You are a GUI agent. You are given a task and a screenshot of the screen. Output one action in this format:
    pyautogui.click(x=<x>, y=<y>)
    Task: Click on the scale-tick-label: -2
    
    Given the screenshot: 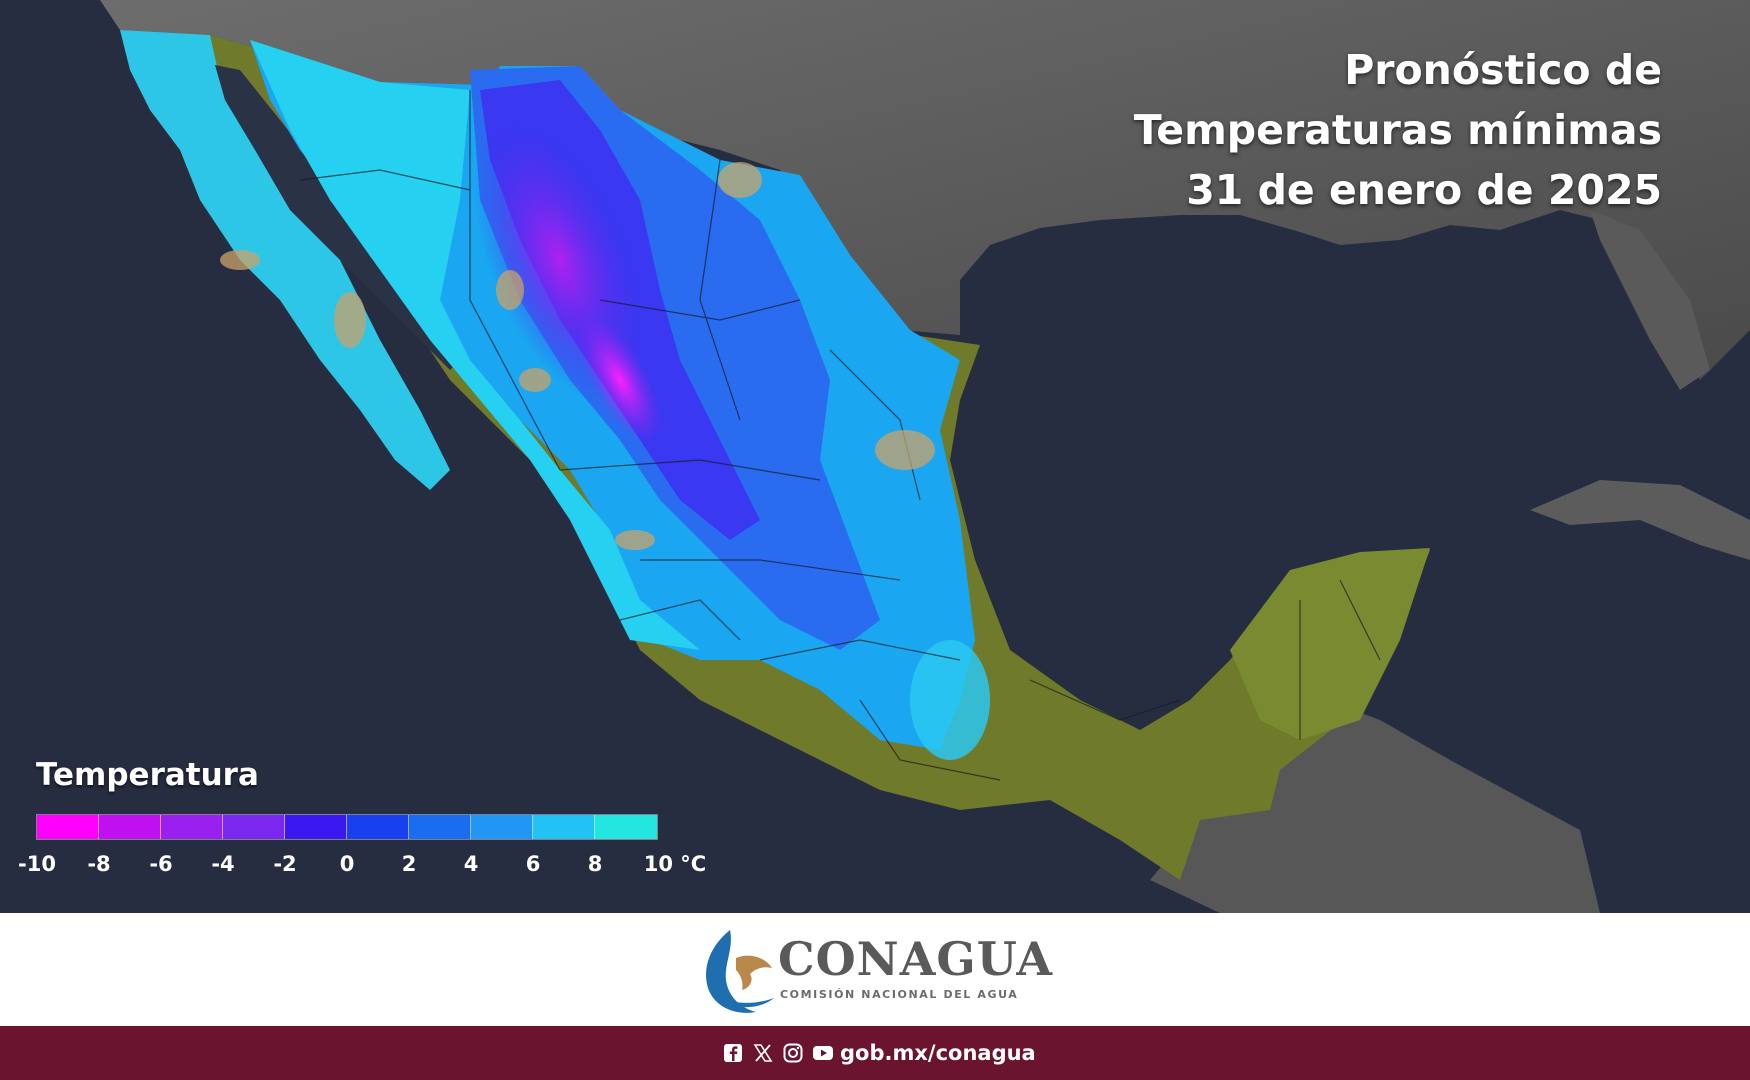 What is the action you would take?
    pyautogui.click(x=285, y=864)
    